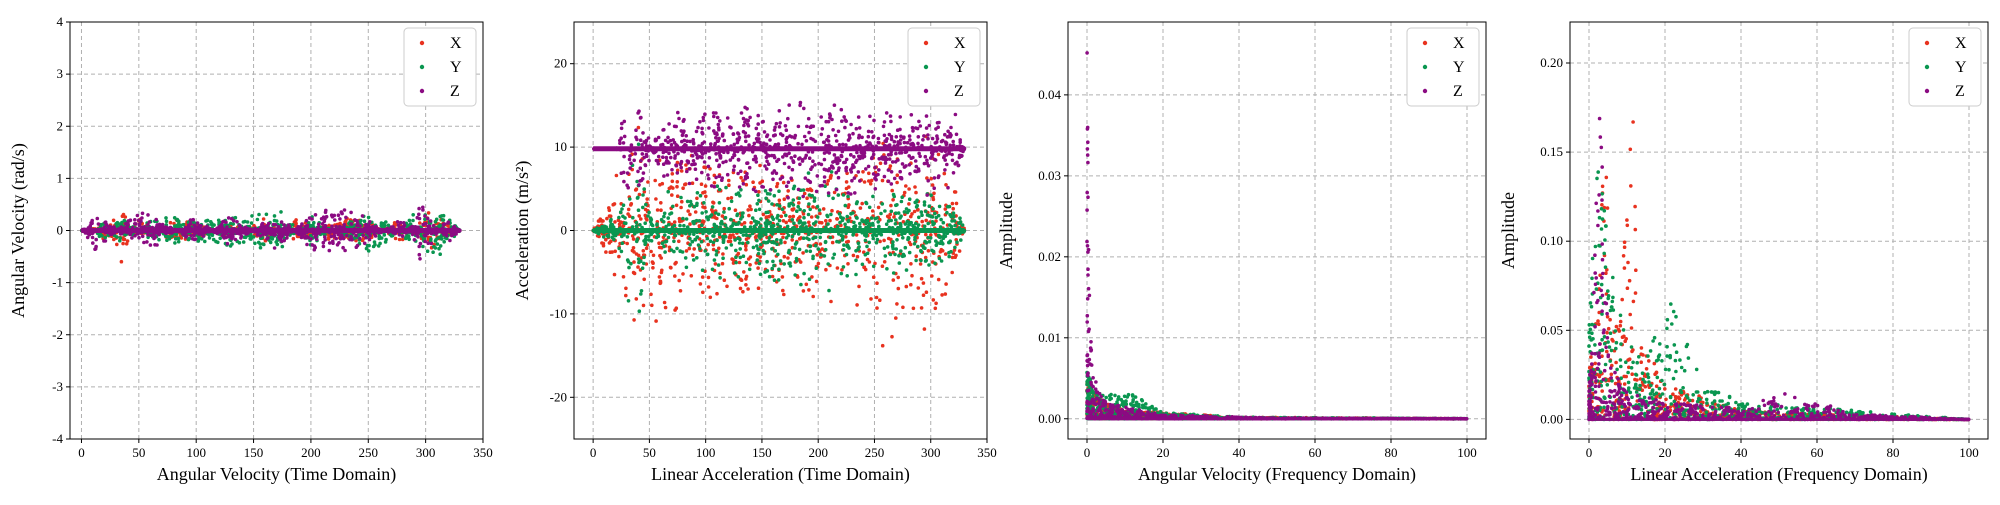 The image size is (2000, 505). I want to click on x-tick-label: 50, so click(138, 452).